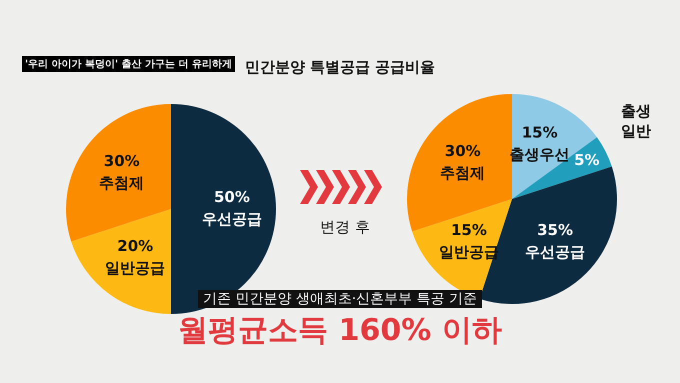  I want to click on data-label: 50%, so click(232, 197).